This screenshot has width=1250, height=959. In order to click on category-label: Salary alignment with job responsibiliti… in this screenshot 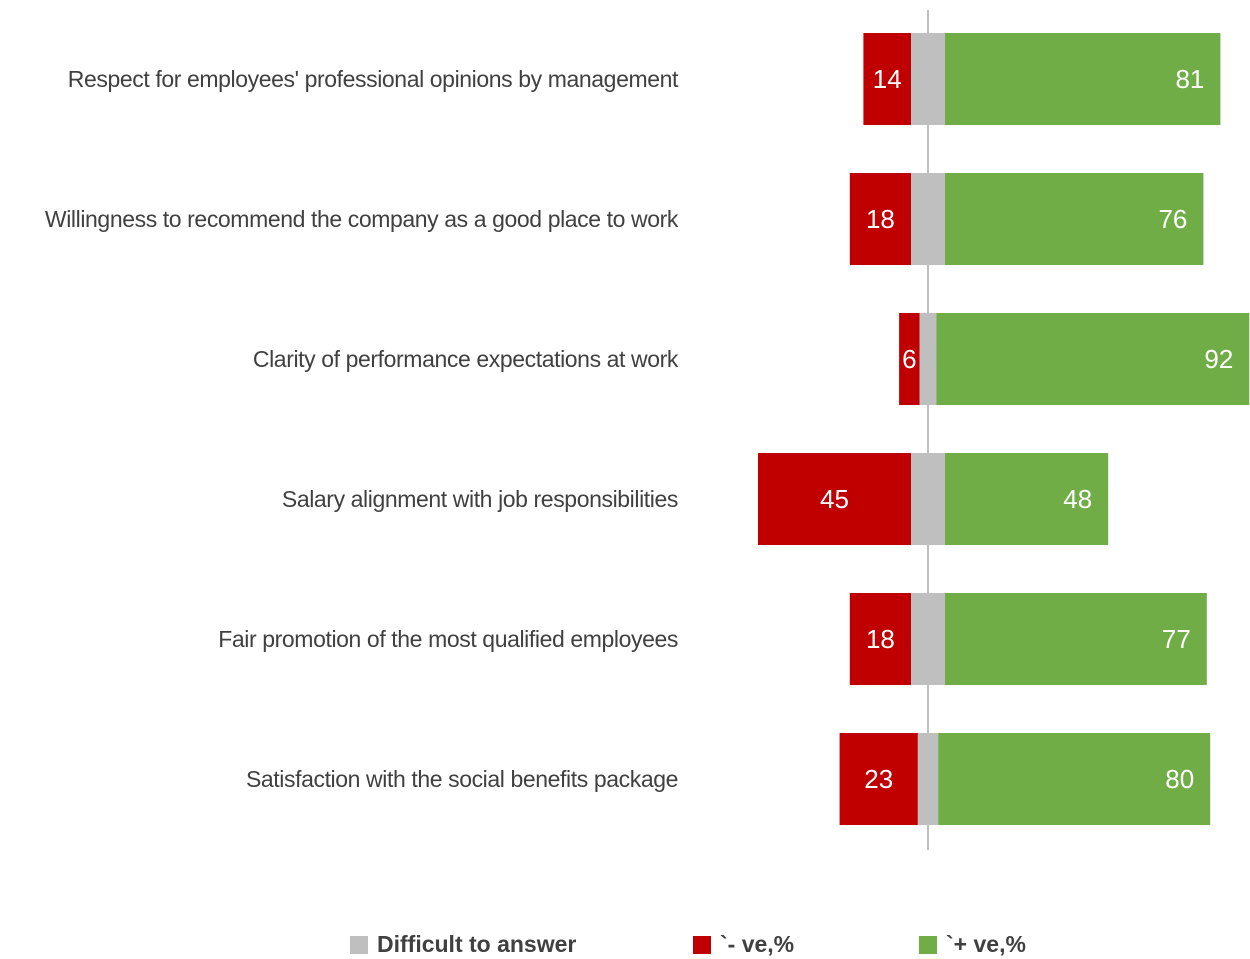, I will do `click(480, 499)`.